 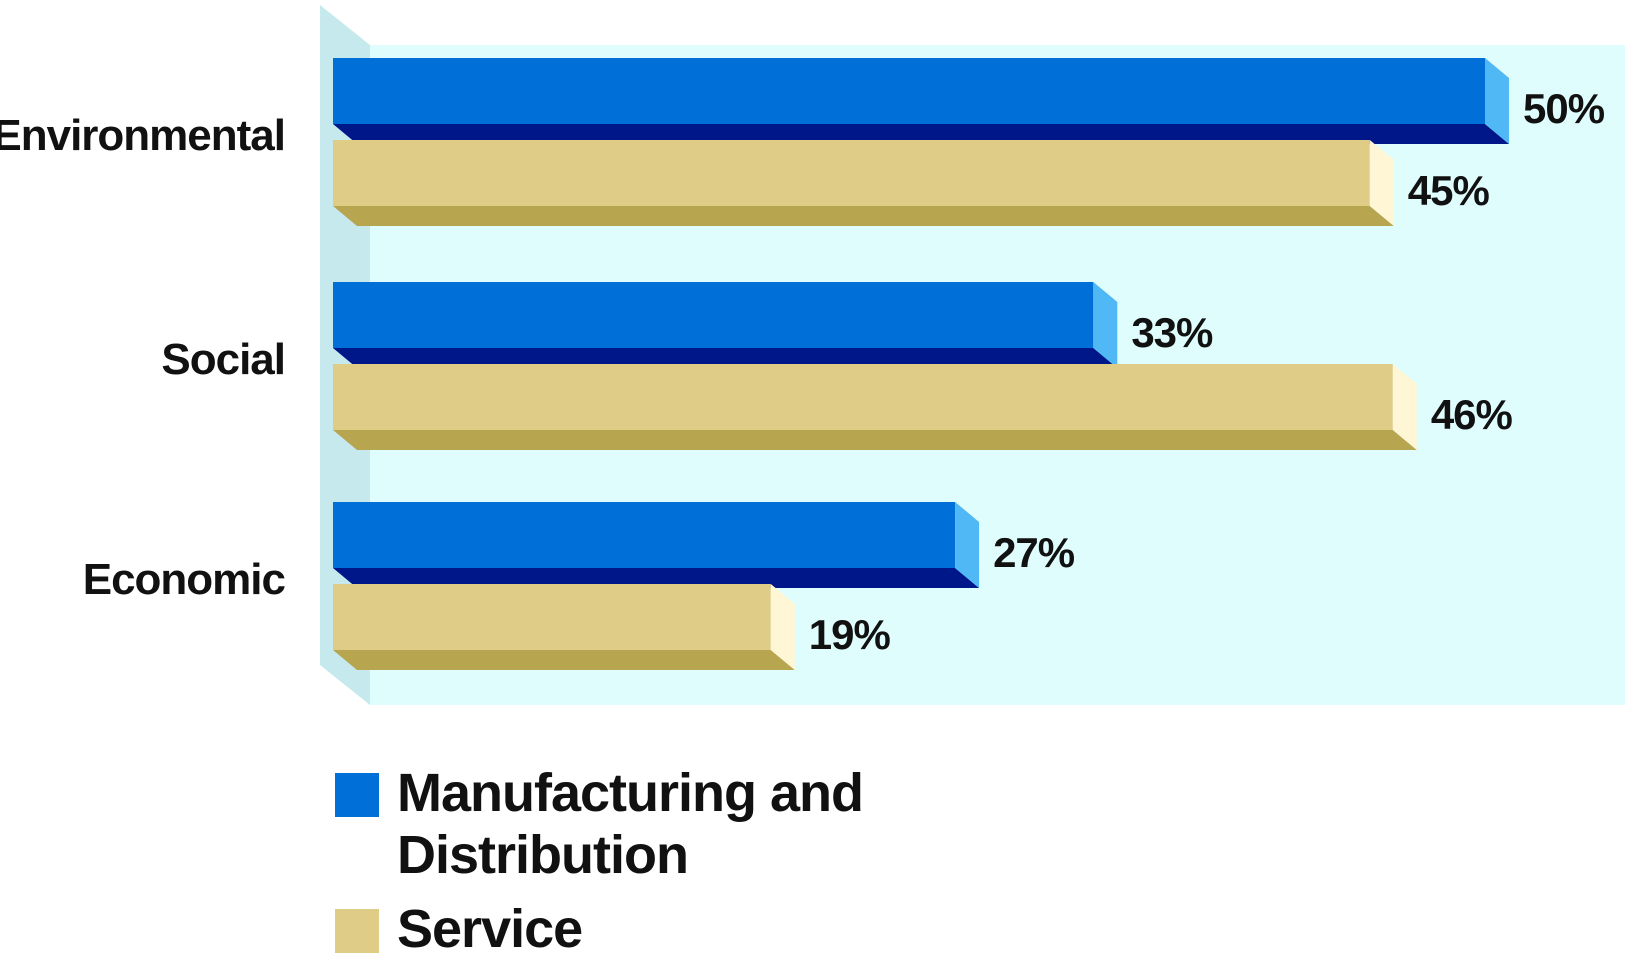 I want to click on bar-economic-manufacturing, so click(x=656, y=545).